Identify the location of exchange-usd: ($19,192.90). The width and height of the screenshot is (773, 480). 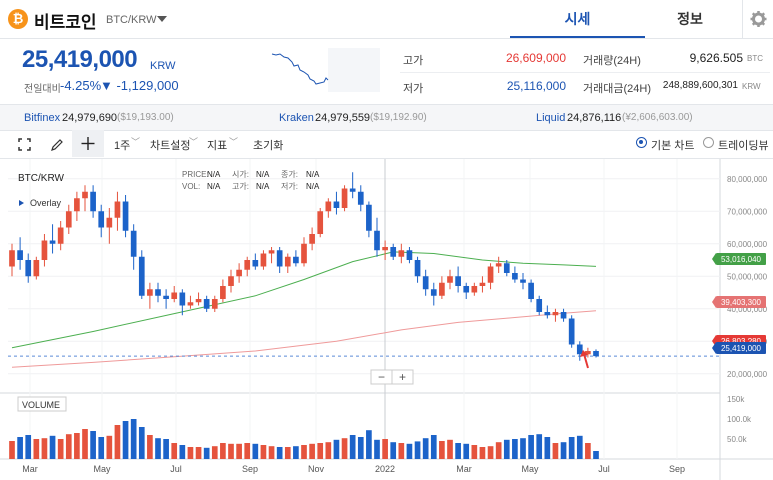
(398, 117).